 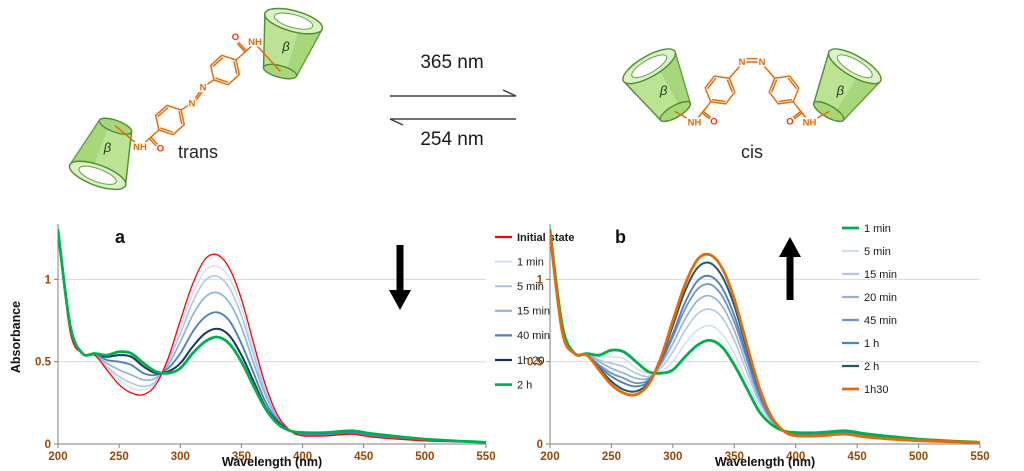 What do you see at coordinates (197, 94) in the screenshot?
I see `azobenzene-linker-trans` at bounding box center [197, 94].